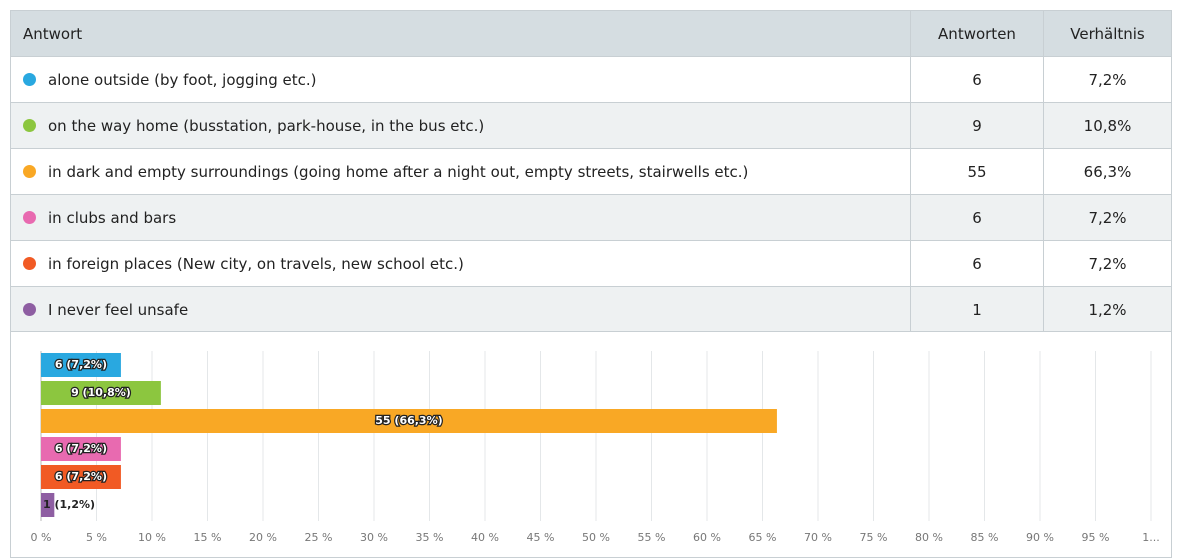 The height and width of the screenshot is (559, 1181). What do you see at coordinates (1040, 537) in the screenshot?
I see `x-tick-label: 90 %` at bounding box center [1040, 537].